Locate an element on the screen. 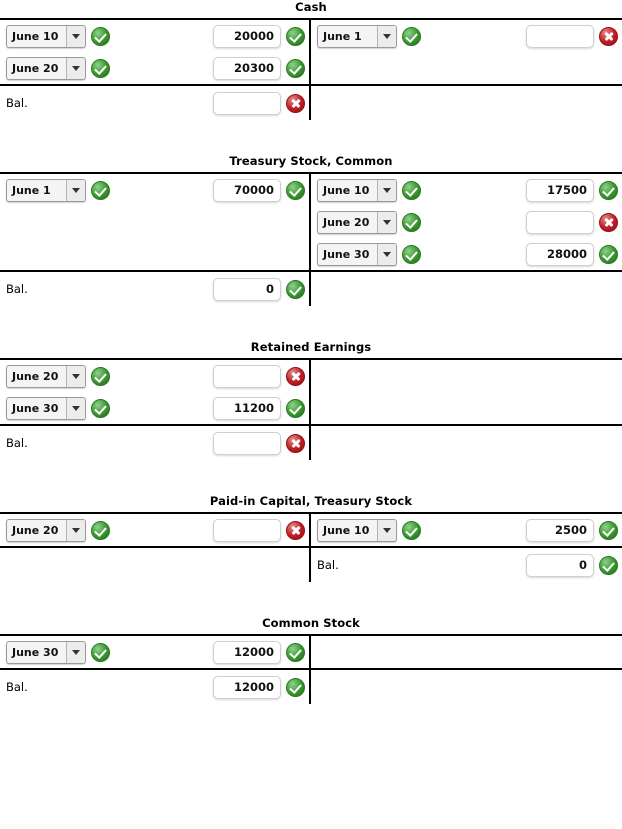  amount-cell: 12000 is located at coordinates (232, 652).